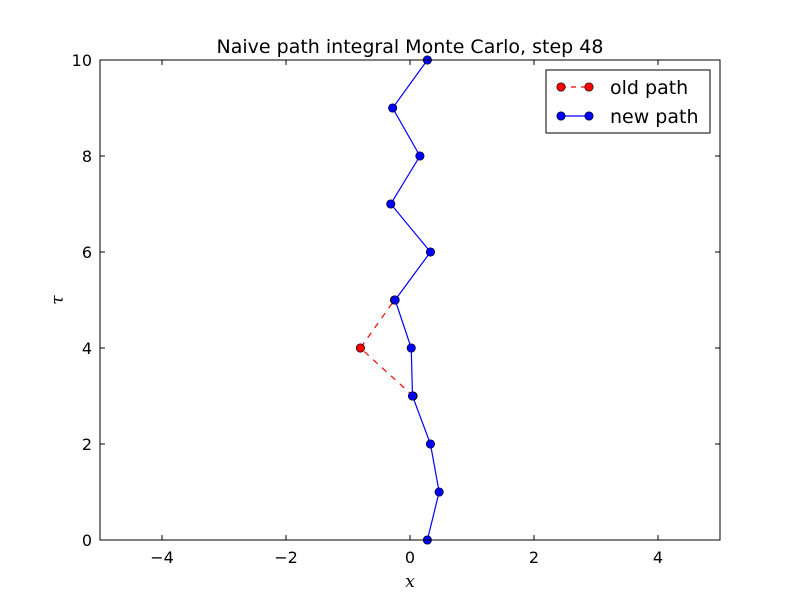 The height and width of the screenshot is (600, 800). What do you see at coordinates (82, 60) in the screenshot?
I see `y-tick-label: 10` at bounding box center [82, 60].